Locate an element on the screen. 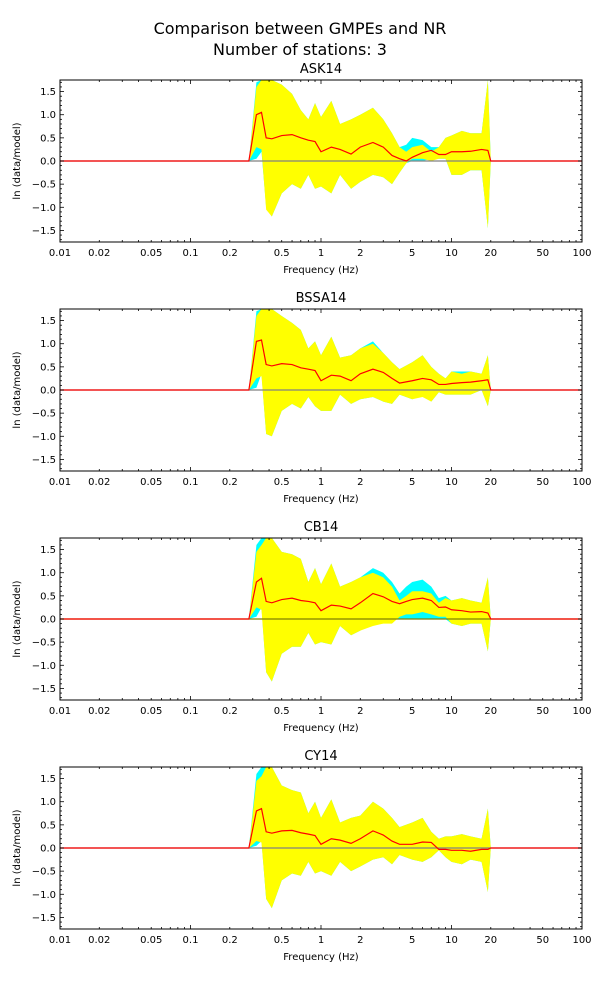 Image resolution: width=600 pixels, height=1000 pixels. panel-title: CY14 is located at coordinates (320, 756).